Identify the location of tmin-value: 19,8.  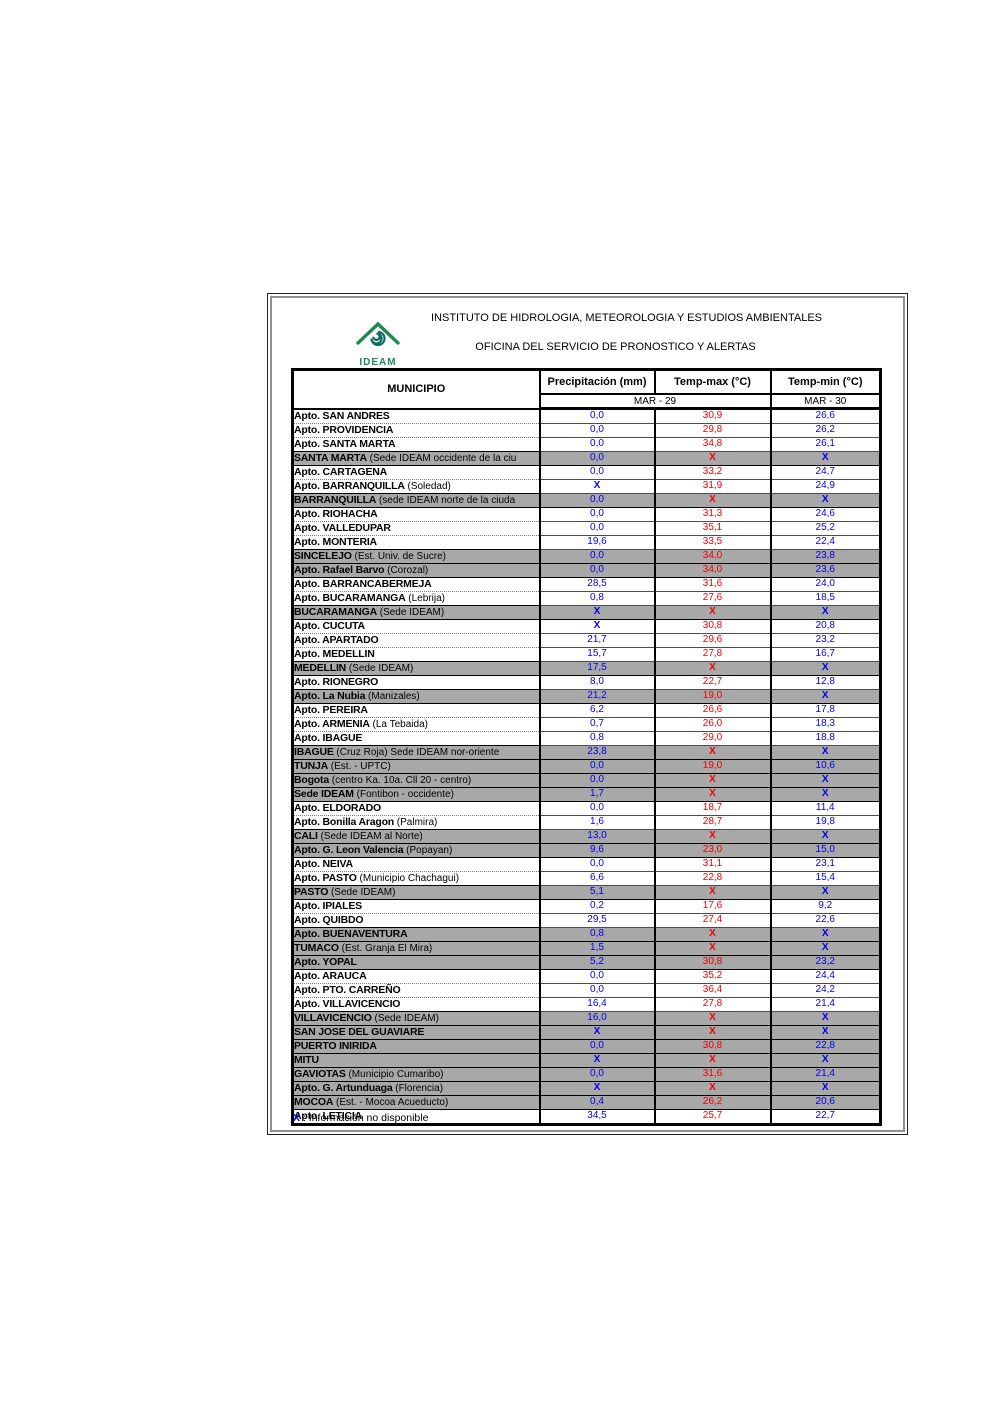
(825, 822).